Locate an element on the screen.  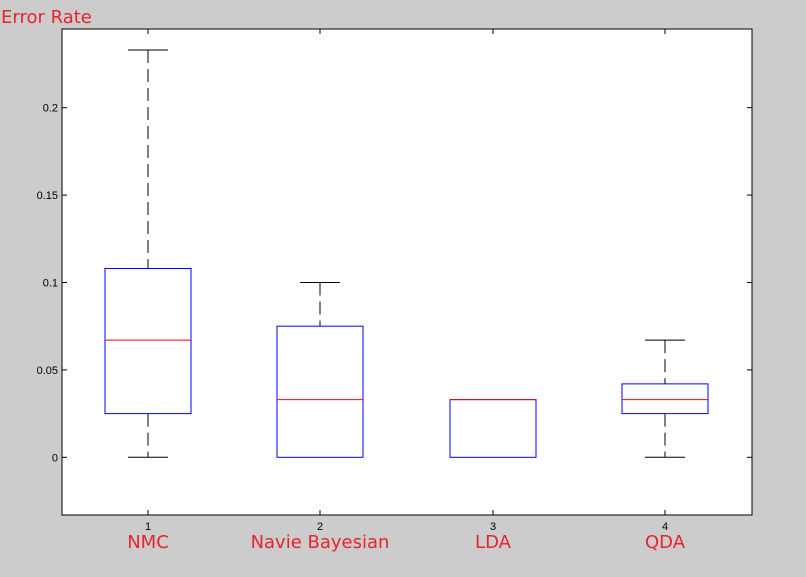
y-tick-label: 0.2 is located at coordinates (50, 109).